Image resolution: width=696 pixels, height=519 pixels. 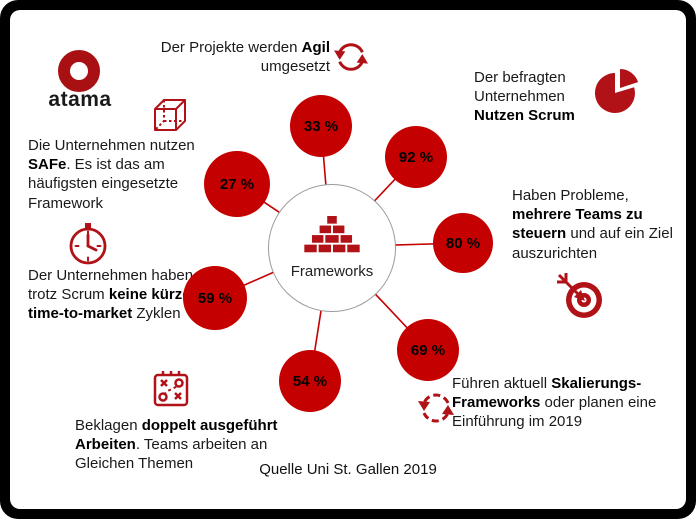 What do you see at coordinates (547, 393) in the screenshot?
I see `annotation-bold: Skalierungs-Frameworks` at bounding box center [547, 393].